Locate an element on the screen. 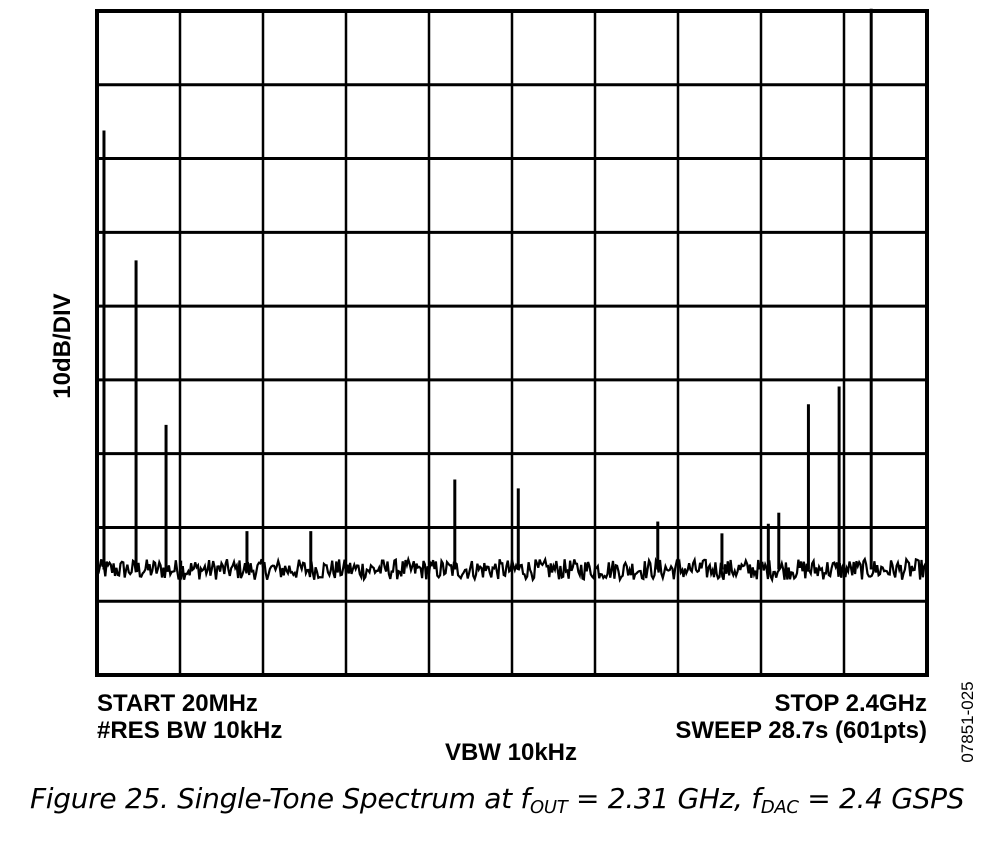  figure-code: 07851-025 is located at coordinates (967, 721).